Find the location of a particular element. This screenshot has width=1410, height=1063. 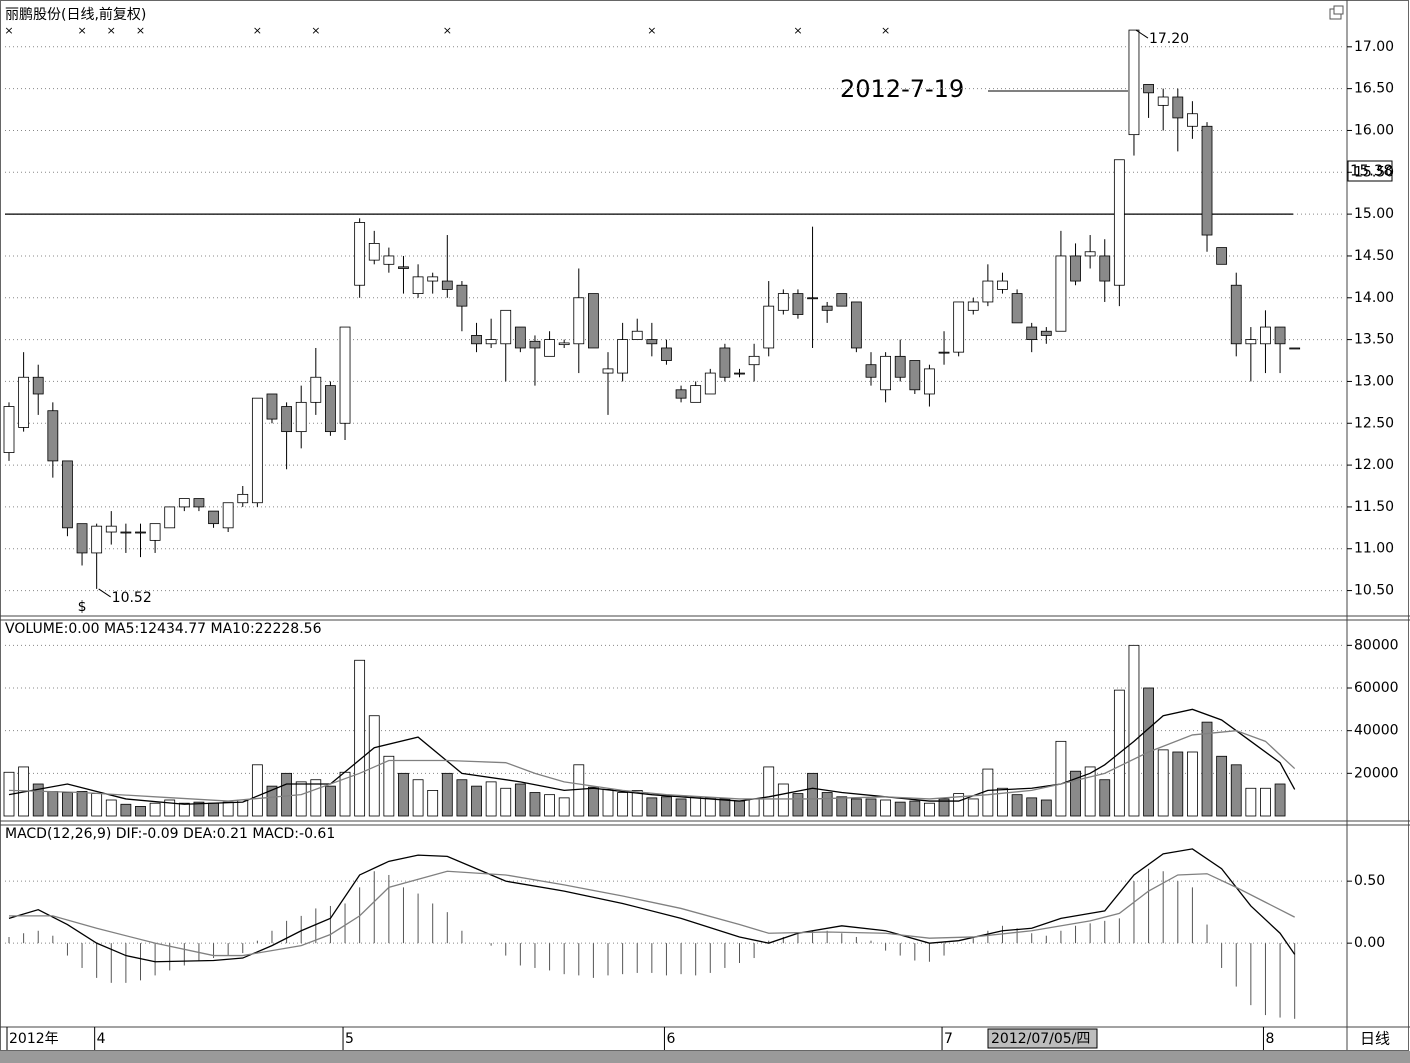

annotation-label: 10.52 is located at coordinates (132, 598).